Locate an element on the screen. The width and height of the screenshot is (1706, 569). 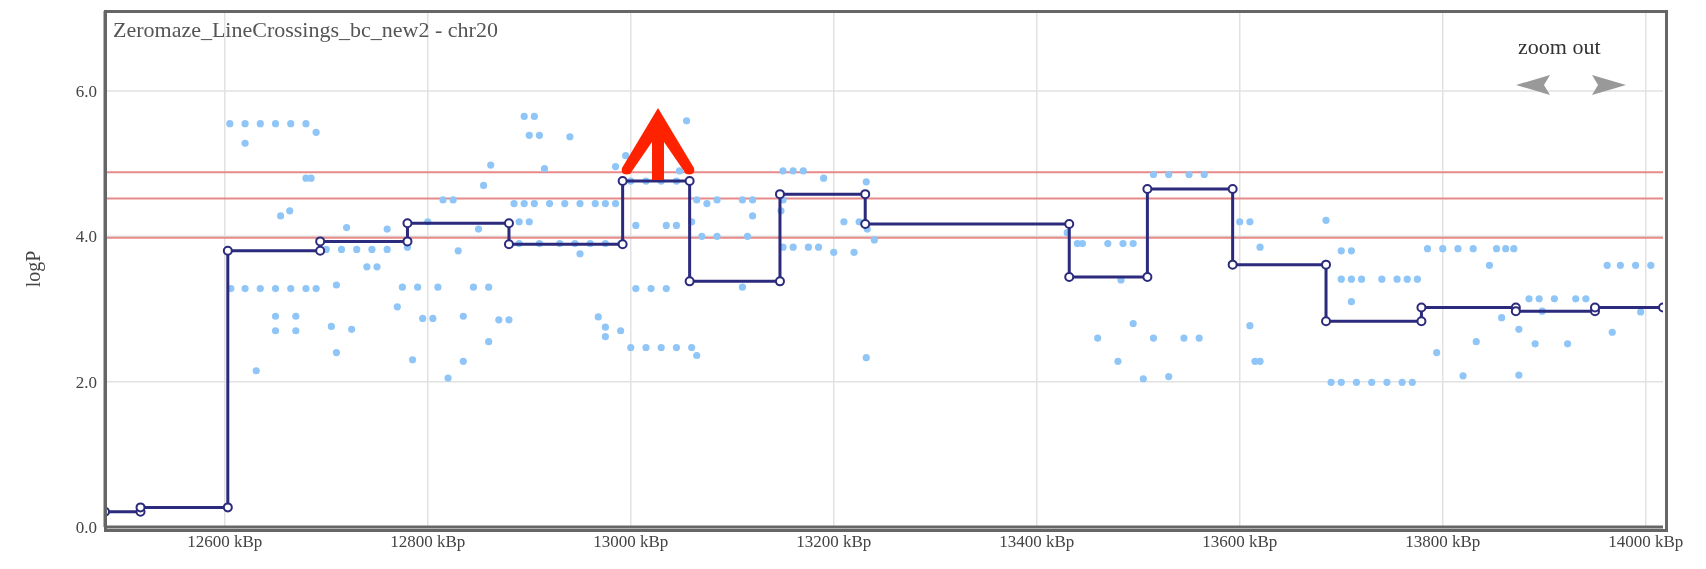
y-tick-label: 2.0 is located at coordinates (86, 382).